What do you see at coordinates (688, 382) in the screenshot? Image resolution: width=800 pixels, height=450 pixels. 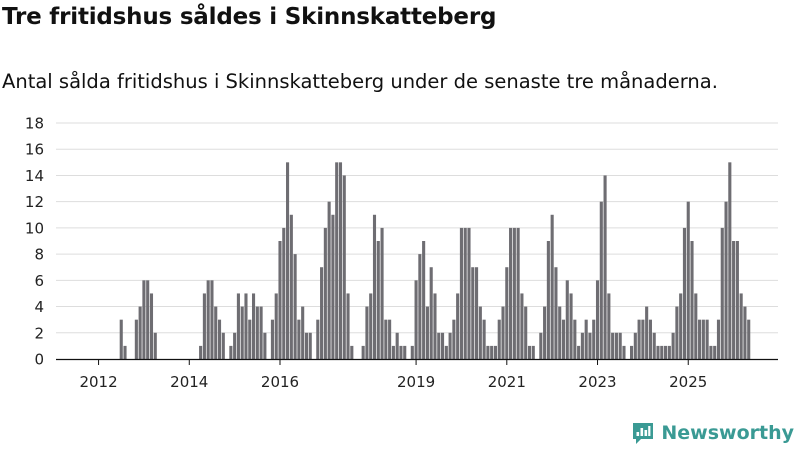 I see `x-tick-label: 2025` at bounding box center [688, 382].